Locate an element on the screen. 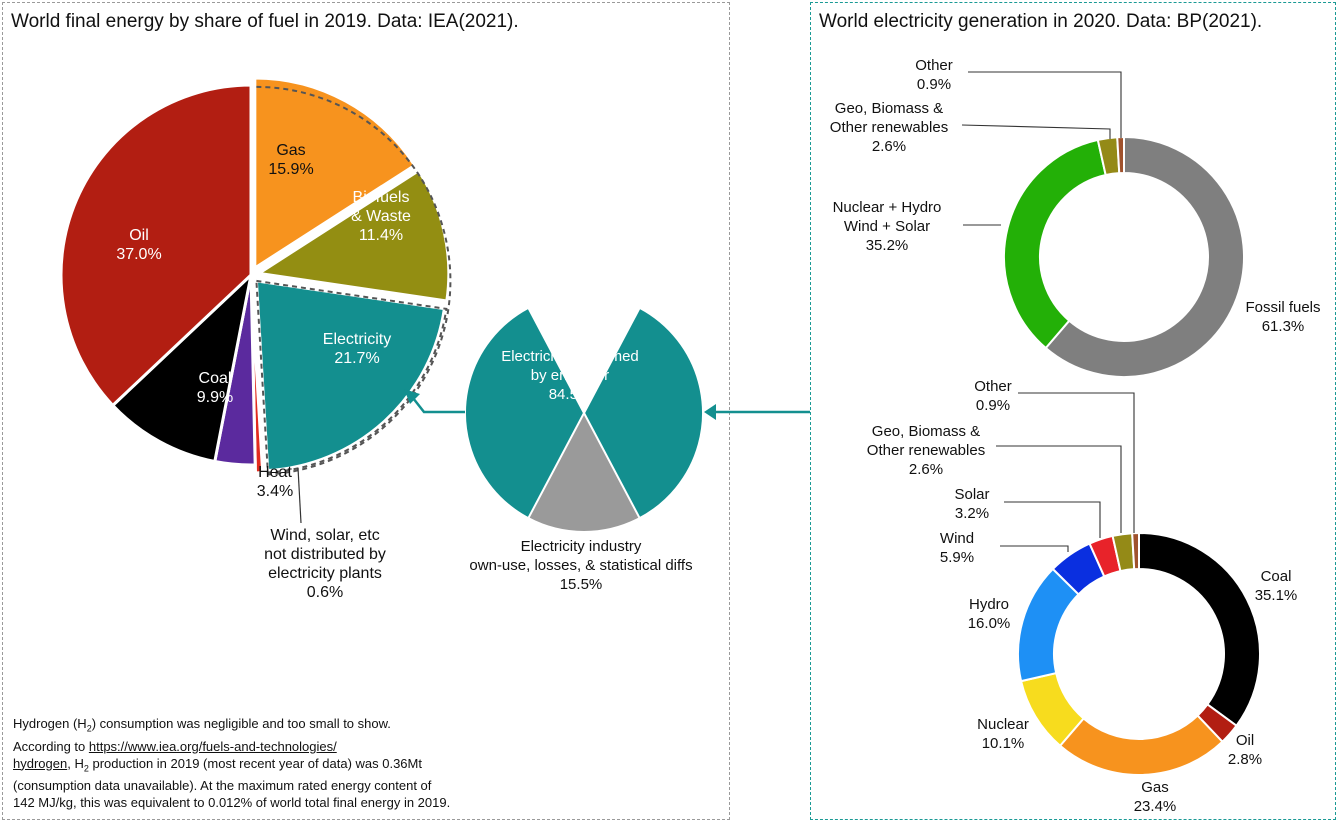  slice-oil is located at coordinates (156, 245).